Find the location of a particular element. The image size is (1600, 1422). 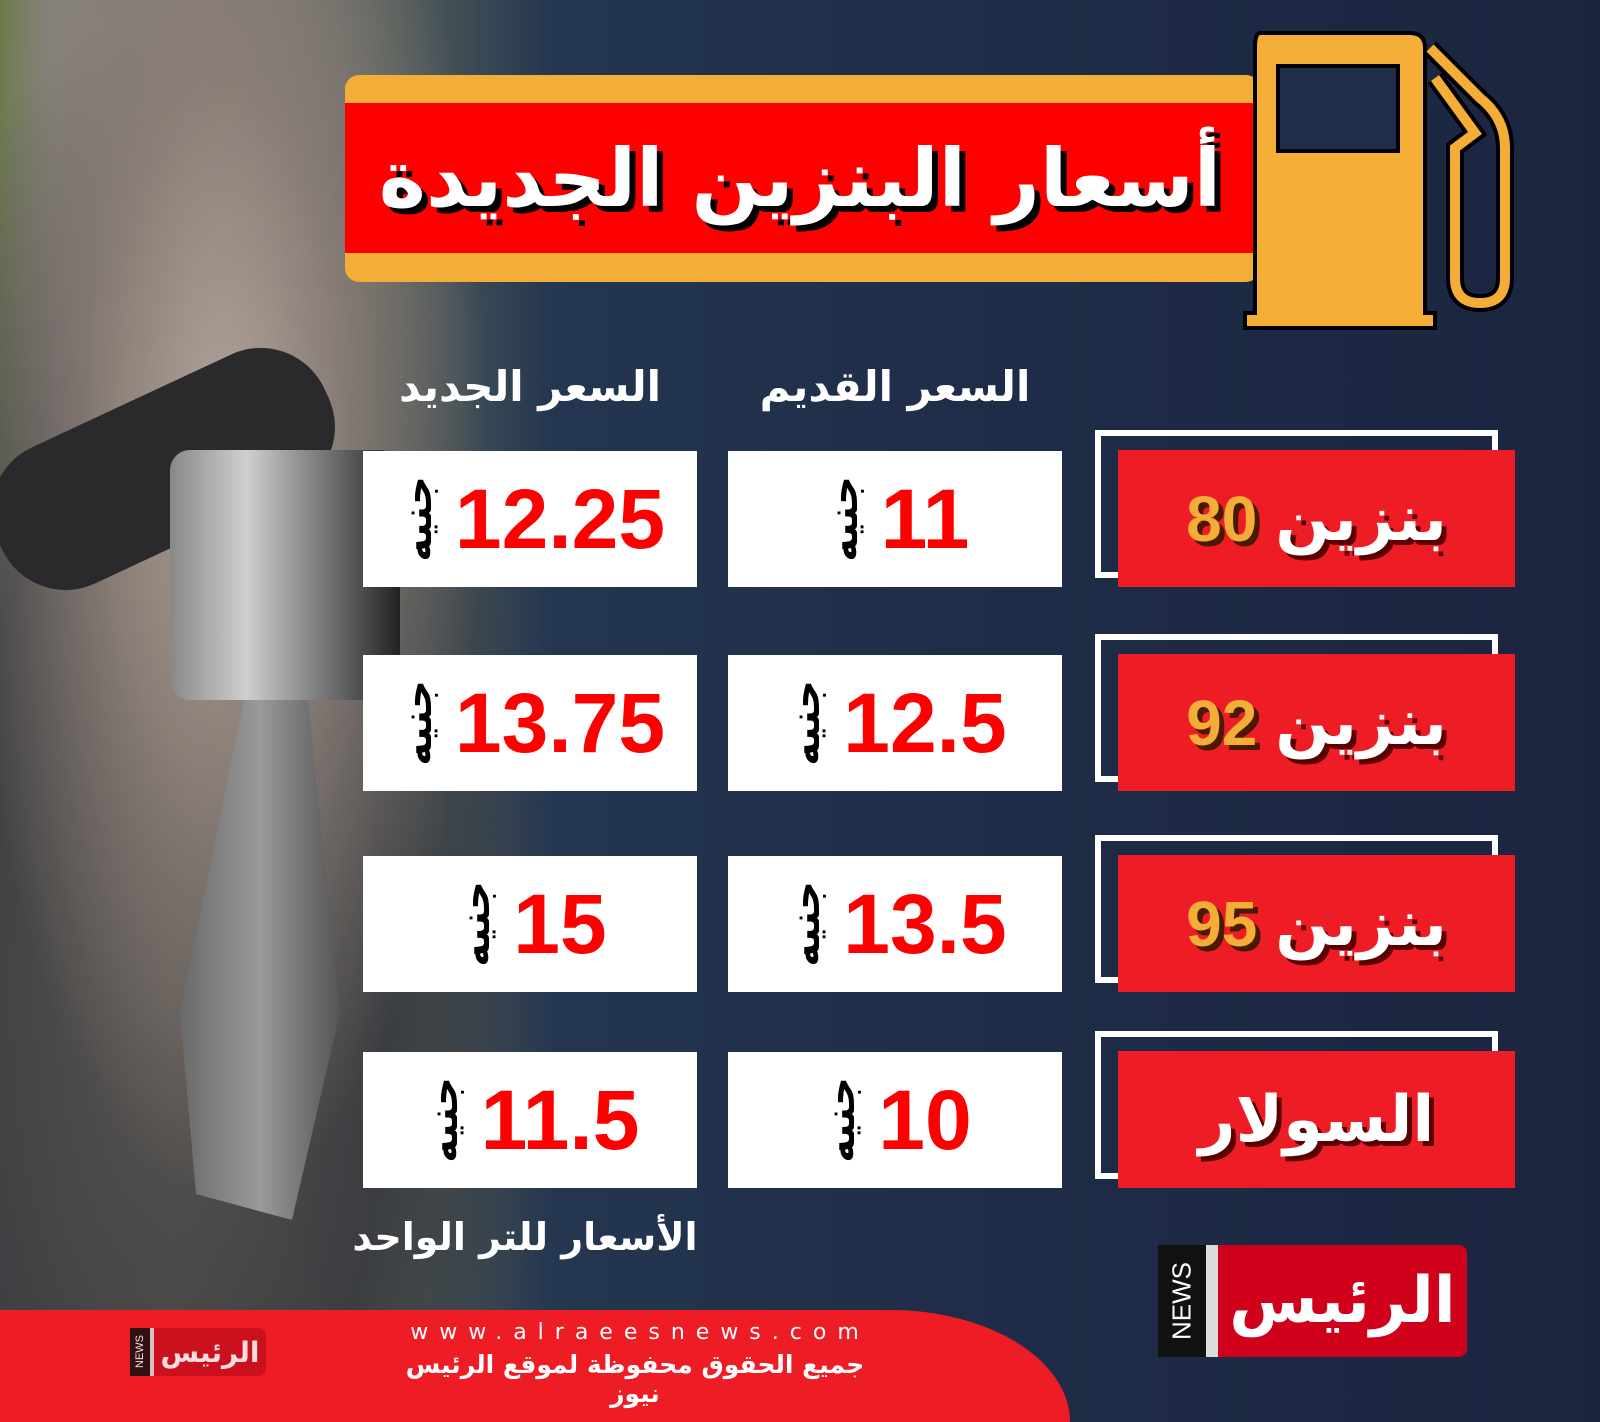

new-price: 15 is located at coordinates (560, 923).